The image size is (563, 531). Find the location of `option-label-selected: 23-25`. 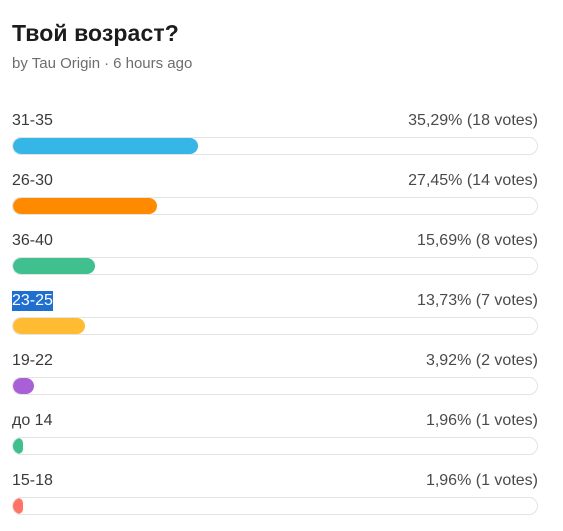

option-label-selected: 23-25 is located at coordinates (32, 301).